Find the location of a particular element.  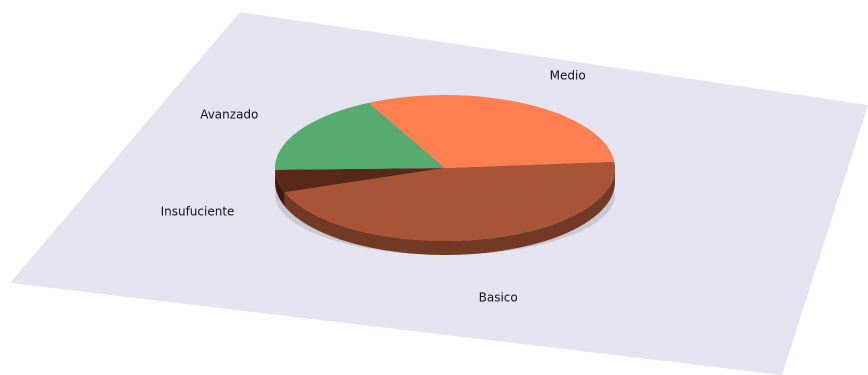

pie-slice-medio is located at coordinates (491, 131).